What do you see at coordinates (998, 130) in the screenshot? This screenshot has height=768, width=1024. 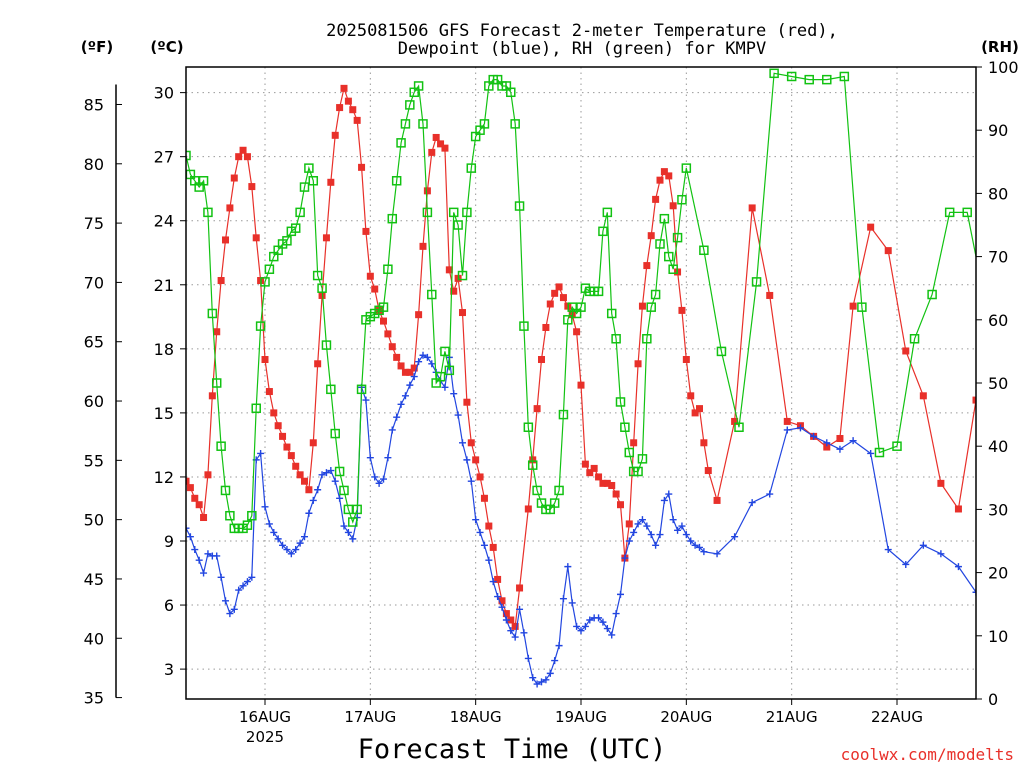 I see `rh-tick-label: 90` at bounding box center [998, 130].